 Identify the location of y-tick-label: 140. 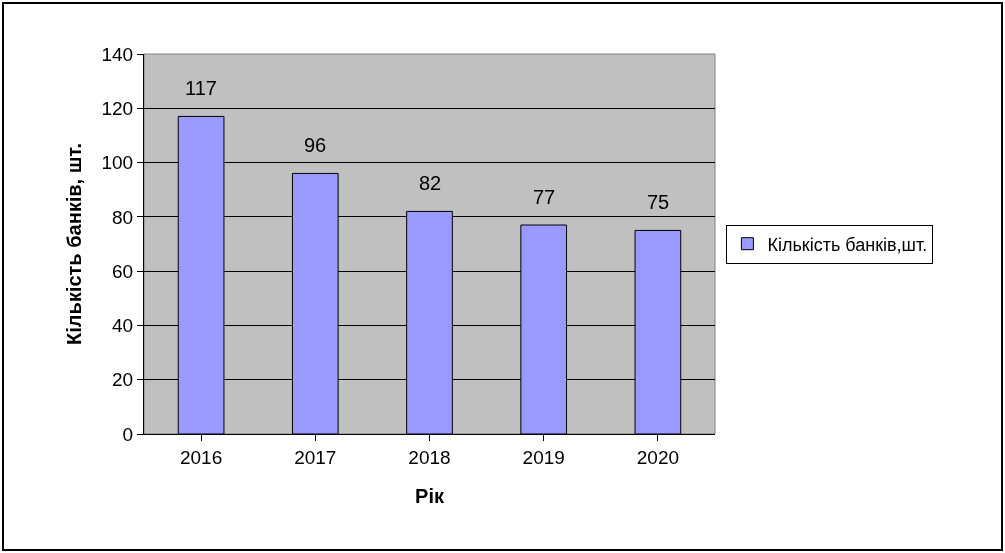
(117, 54).